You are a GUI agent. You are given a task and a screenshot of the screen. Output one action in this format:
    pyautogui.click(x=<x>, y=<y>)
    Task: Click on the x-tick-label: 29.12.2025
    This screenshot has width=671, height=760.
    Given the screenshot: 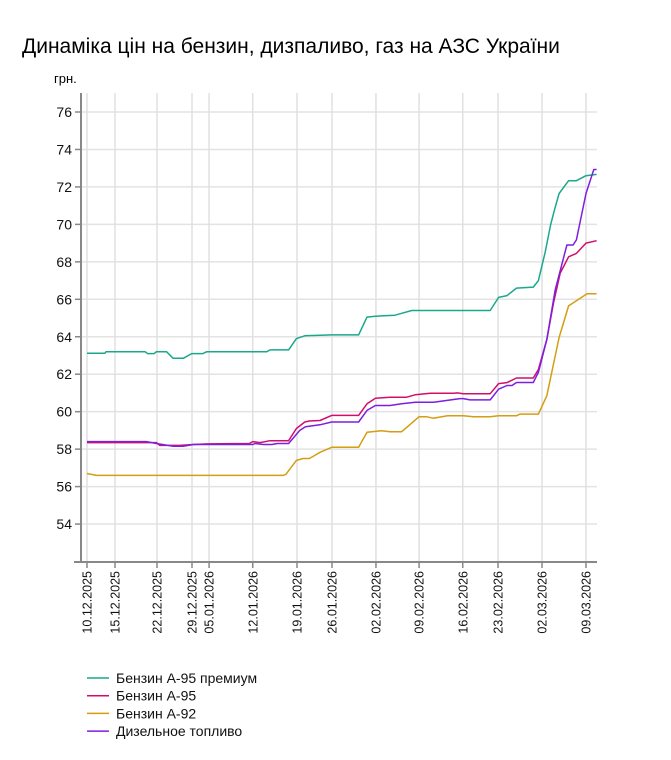 What is the action you would take?
    pyautogui.click(x=193, y=602)
    